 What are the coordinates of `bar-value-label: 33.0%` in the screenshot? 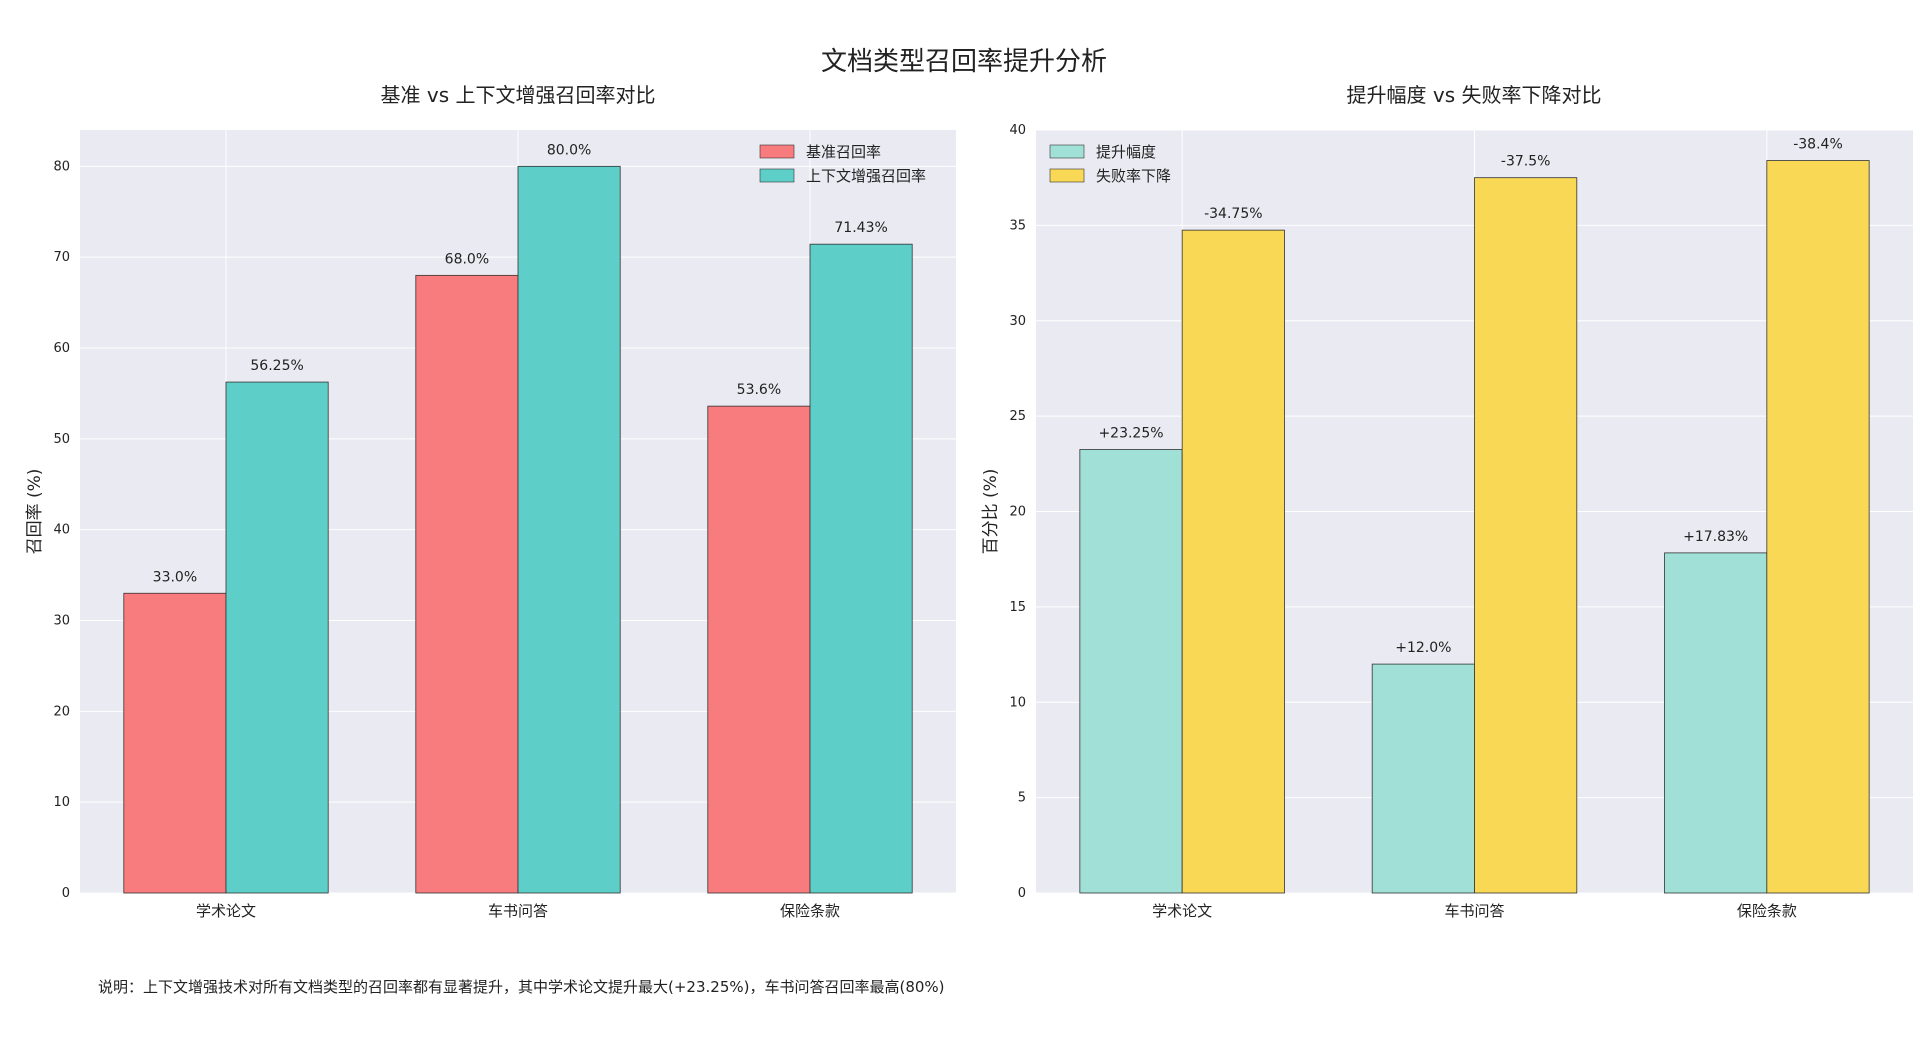 It's located at (175, 577).